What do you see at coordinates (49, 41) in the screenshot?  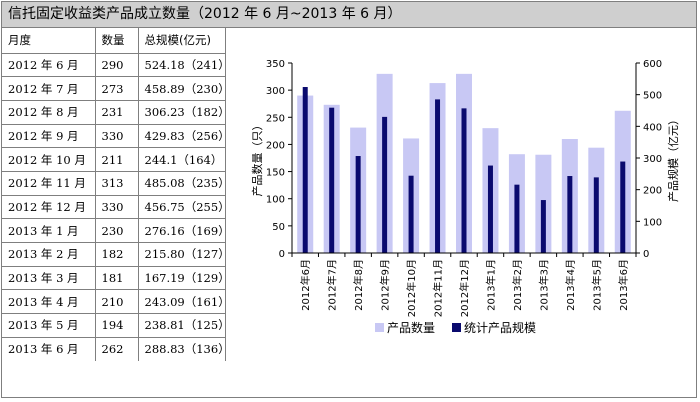 I see `header-month: 月度` at bounding box center [49, 41].